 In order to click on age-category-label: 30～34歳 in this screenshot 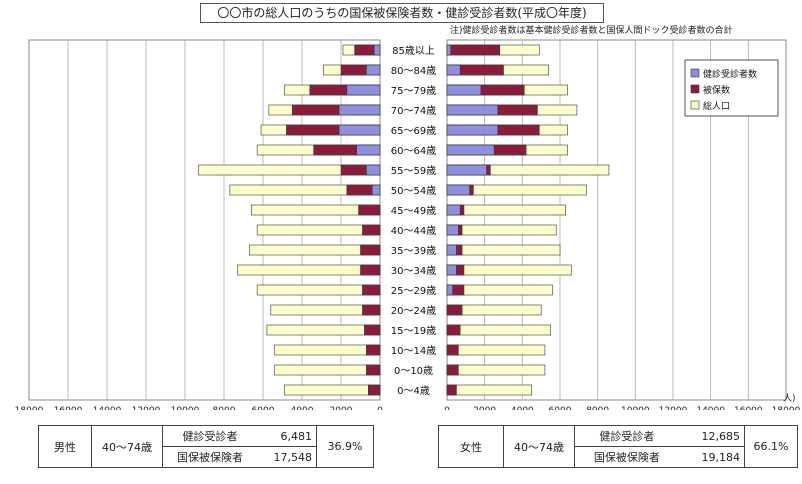, I will do `click(413, 271)`.